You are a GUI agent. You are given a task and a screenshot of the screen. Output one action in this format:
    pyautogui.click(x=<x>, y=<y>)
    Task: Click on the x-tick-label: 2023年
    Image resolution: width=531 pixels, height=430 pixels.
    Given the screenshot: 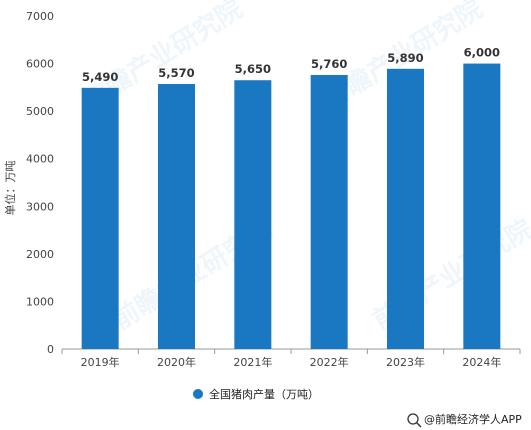 What is the action you would take?
    pyautogui.click(x=405, y=362)
    